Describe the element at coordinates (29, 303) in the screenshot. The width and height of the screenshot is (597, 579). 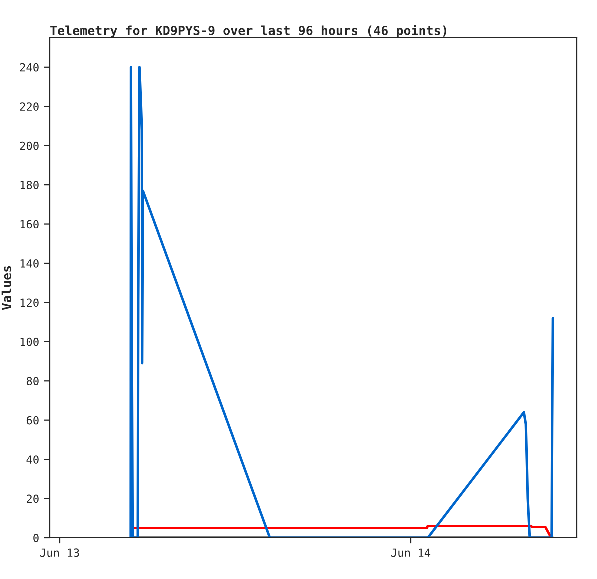
I see `y-tick-label: 120` at that location.